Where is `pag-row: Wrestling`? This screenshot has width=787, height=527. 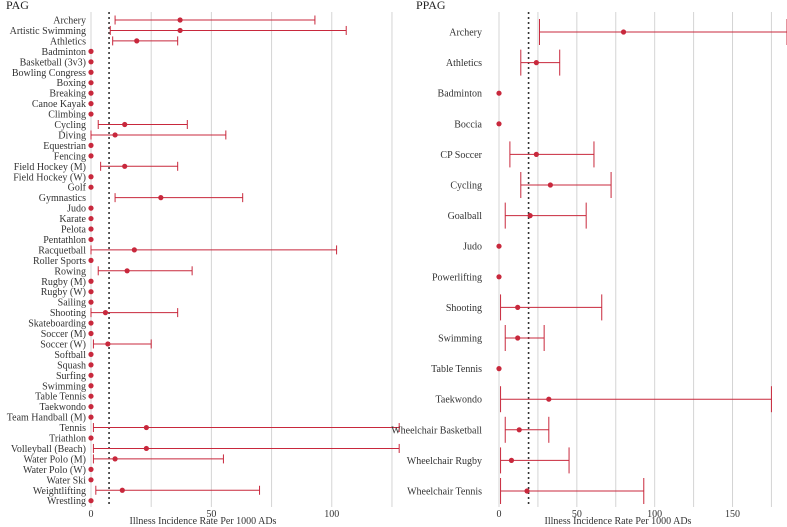 pag-row: Wrestling is located at coordinates (70, 501).